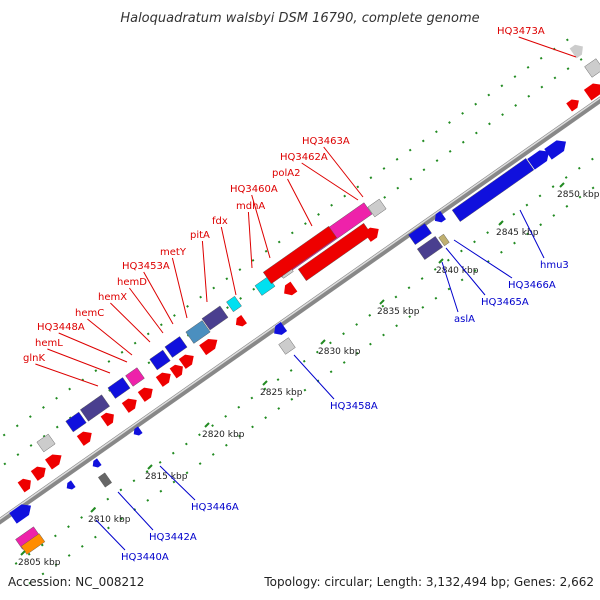 Image resolution: width=600 pixels, height=600 pixels. I want to click on gene-label: hemL, so click(49, 343).